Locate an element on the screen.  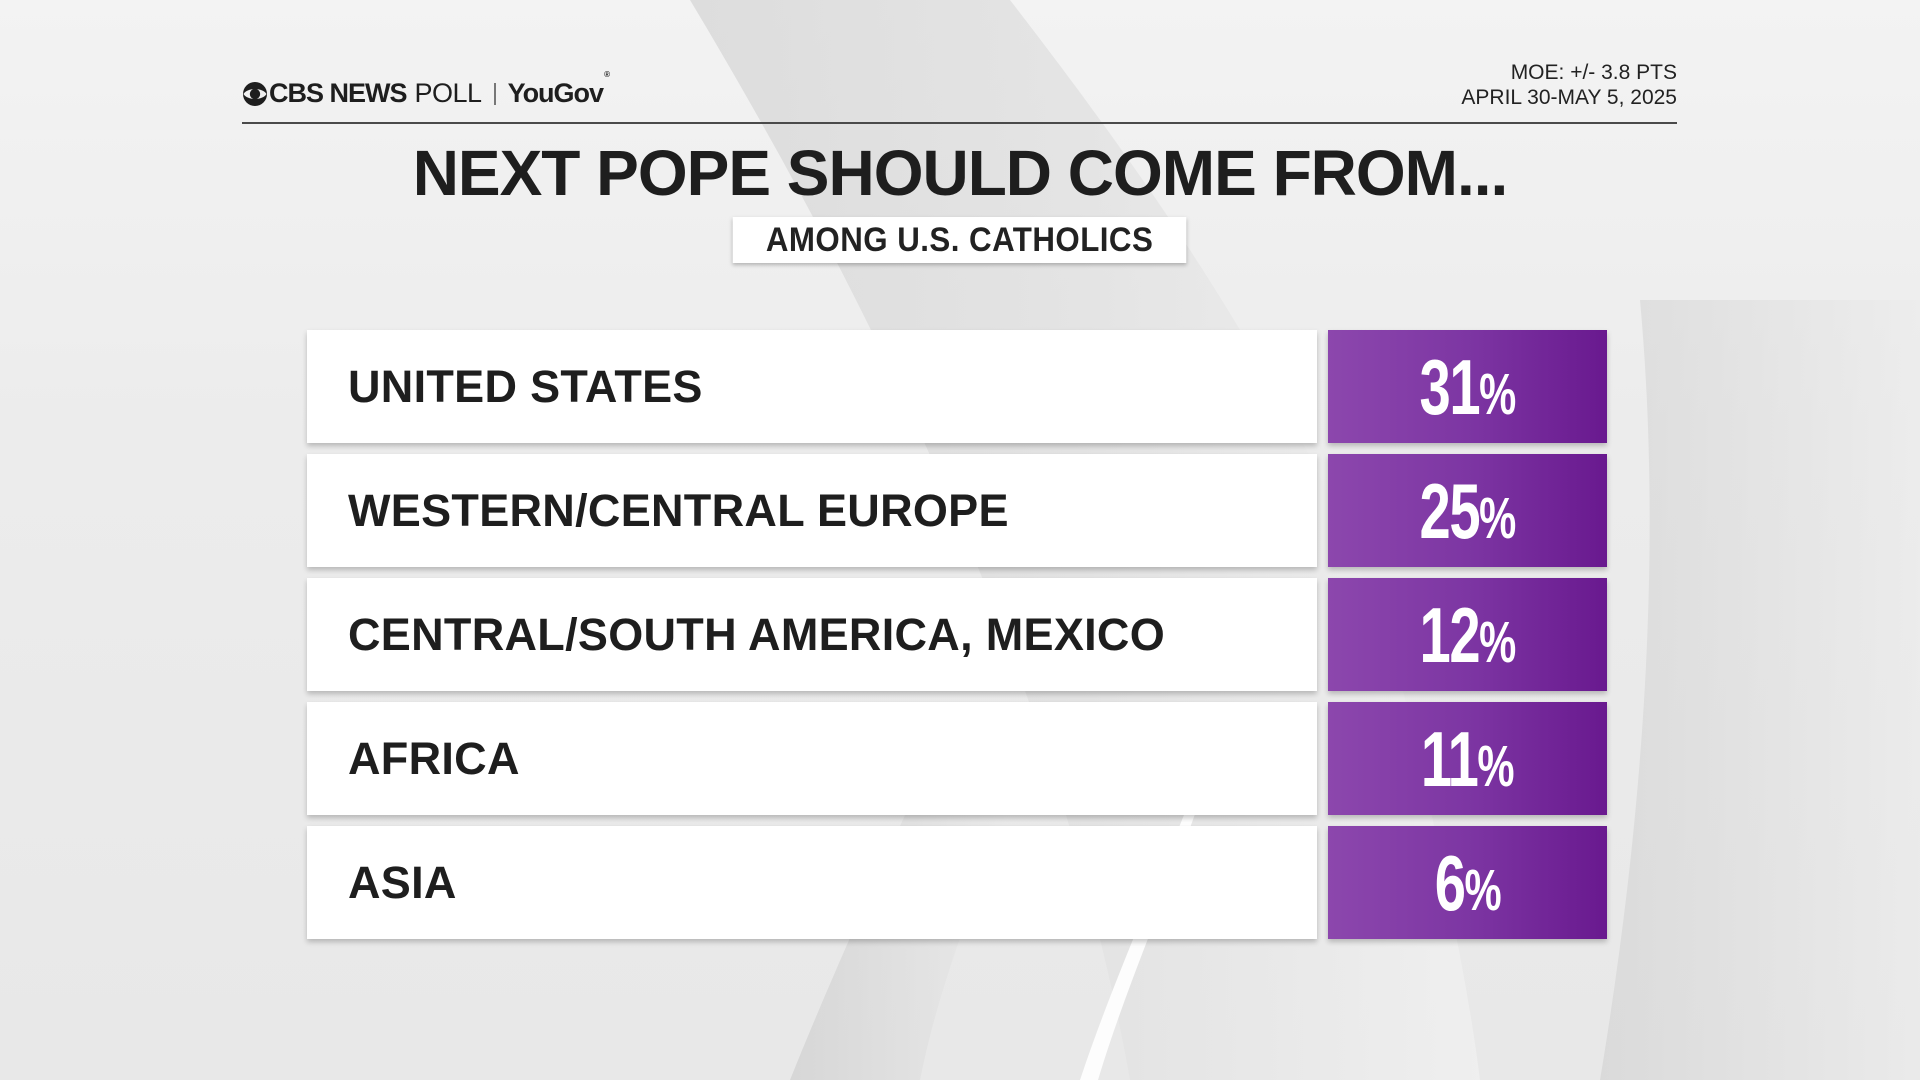
row-value-box: 31% is located at coordinates (1467, 386).